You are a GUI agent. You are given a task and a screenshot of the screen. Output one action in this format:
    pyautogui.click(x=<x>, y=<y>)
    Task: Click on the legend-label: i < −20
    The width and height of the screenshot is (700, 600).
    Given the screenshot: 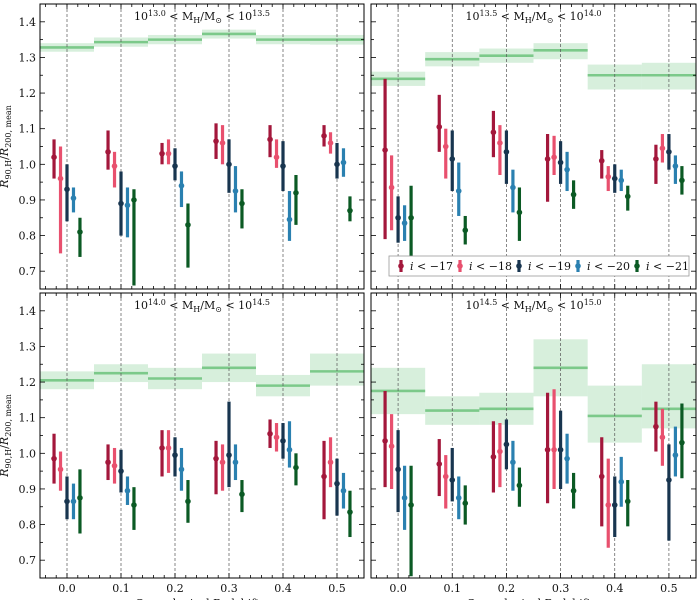 What is the action you would take?
    pyautogui.click(x=608, y=266)
    